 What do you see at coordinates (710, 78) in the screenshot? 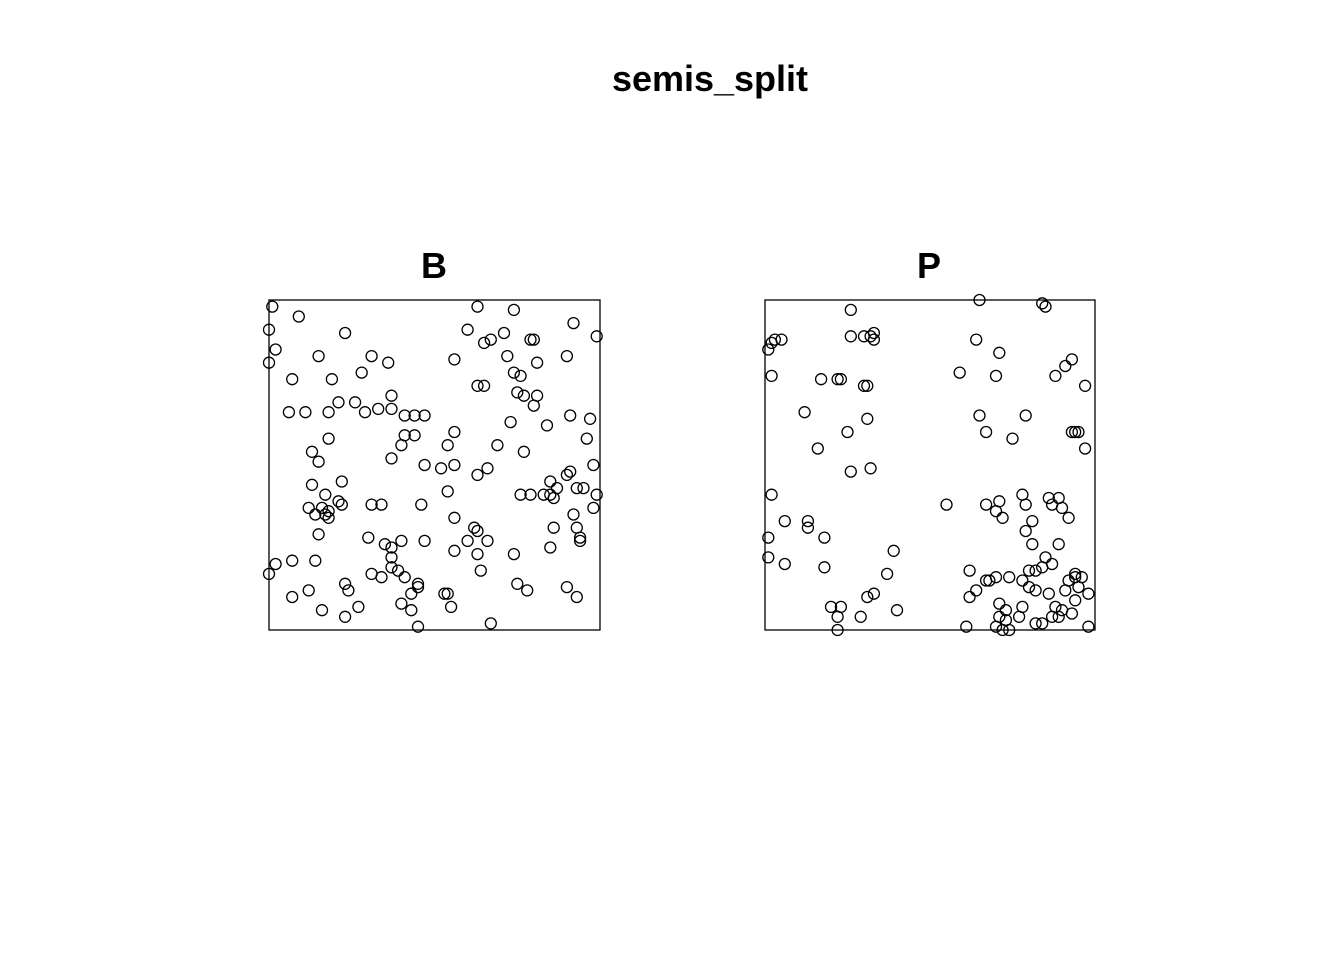
I see `chart-main-title: semis_split` at bounding box center [710, 78].